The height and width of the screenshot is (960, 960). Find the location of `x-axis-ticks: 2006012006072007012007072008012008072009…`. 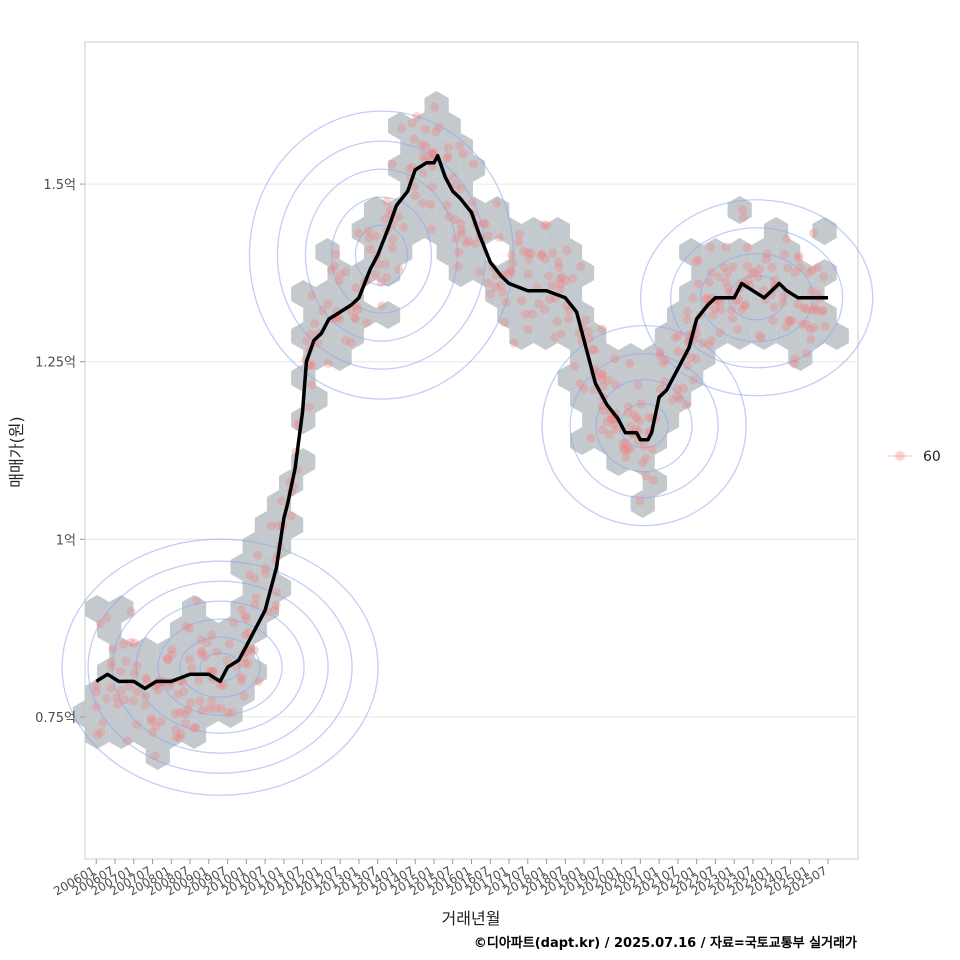

x-axis-ticks: 2006012006072007012007072008012008072009… is located at coordinates (440, 879).